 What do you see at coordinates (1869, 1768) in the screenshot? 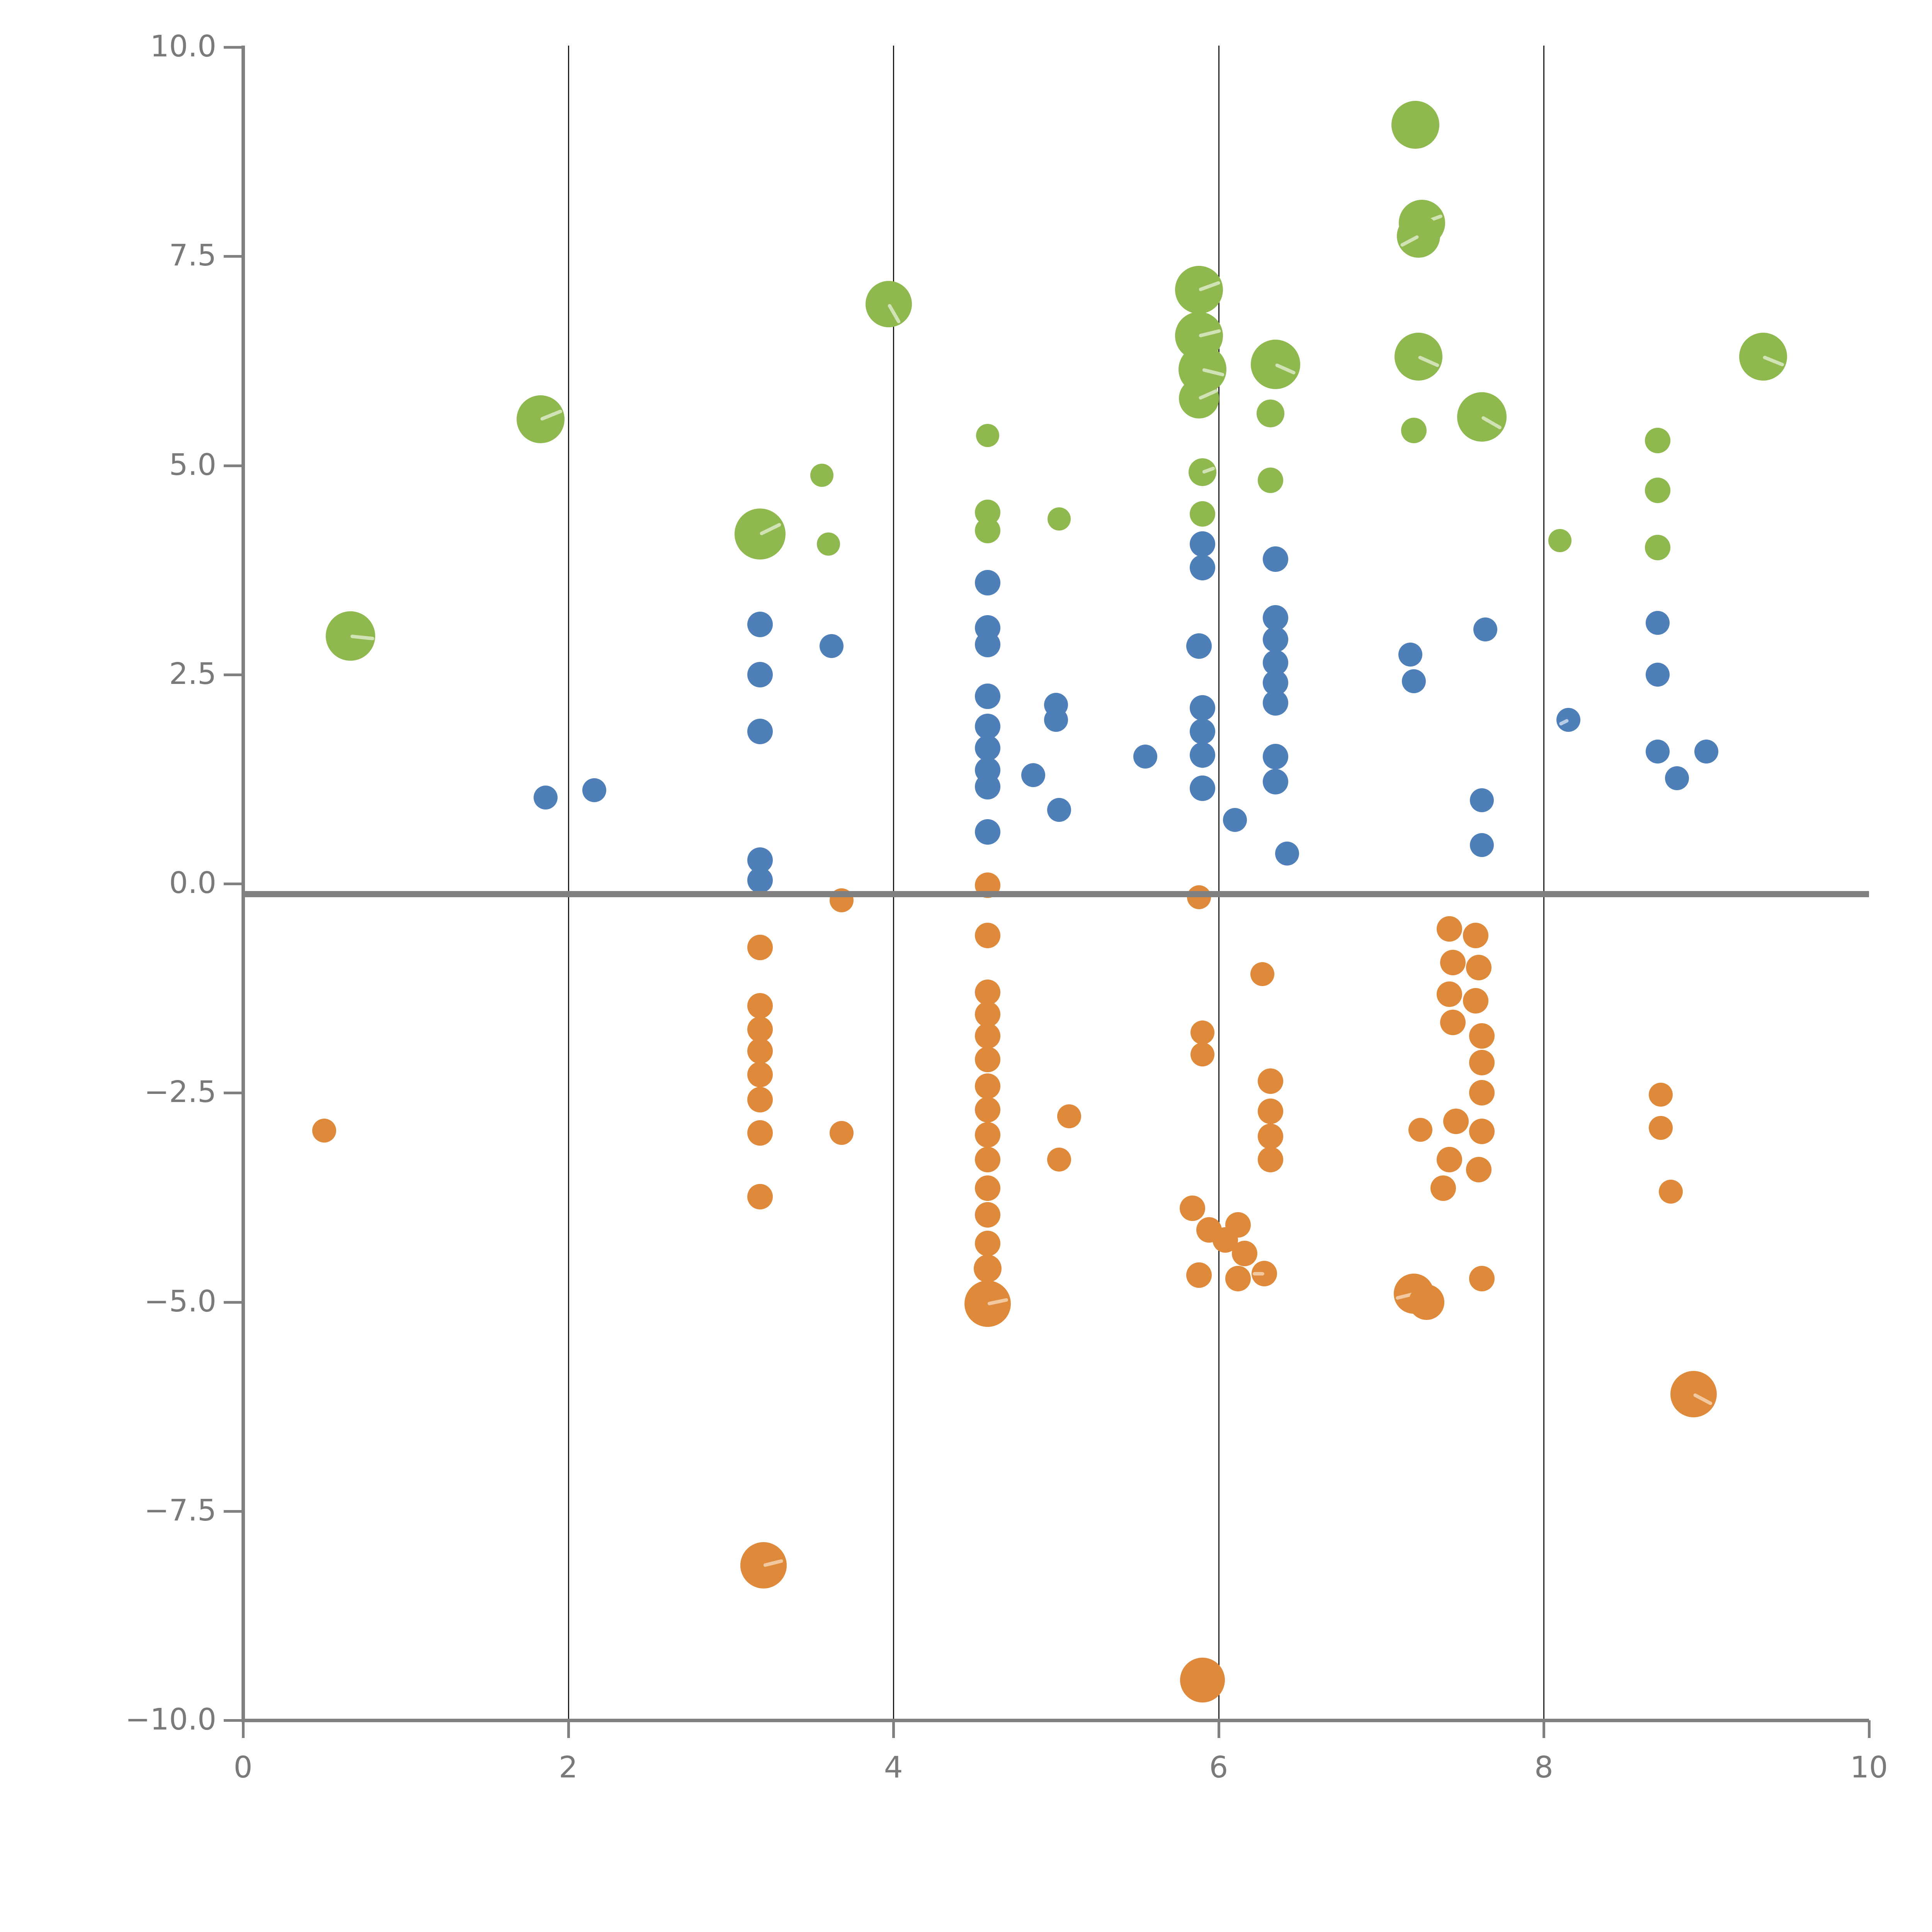
I see `x-tick-label-5: 10` at bounding box center [1869, 1768].